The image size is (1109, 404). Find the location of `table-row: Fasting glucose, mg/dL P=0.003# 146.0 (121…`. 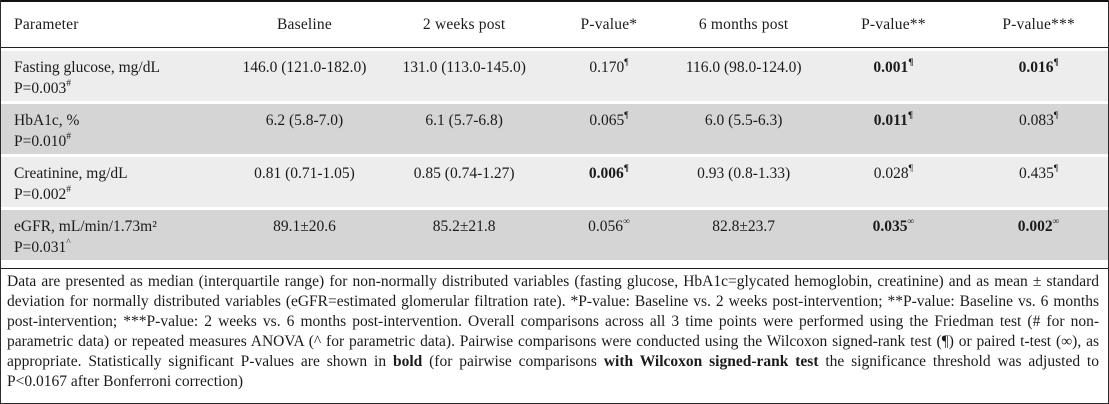

table-row: Fasting glucose, mg/dL P=0.003# 146.0 (121… is located at coordinates (554, 76).